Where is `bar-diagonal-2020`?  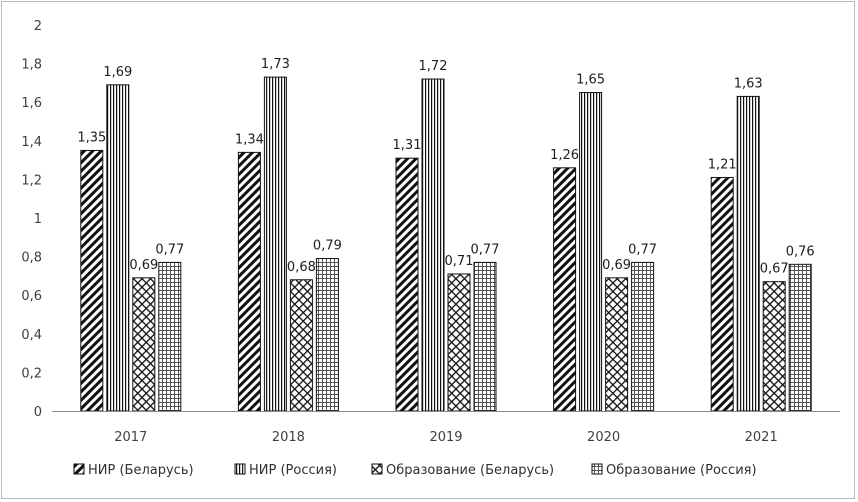 bar-diagonal-2020 is located at coordinates (565, 289).